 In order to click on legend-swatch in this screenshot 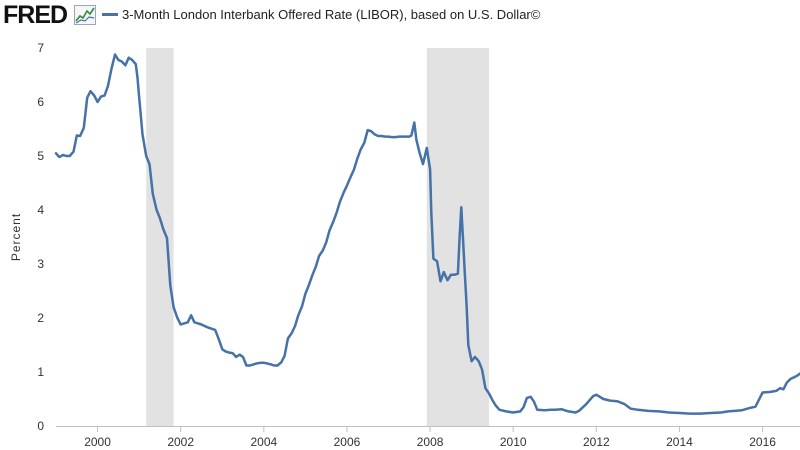, I will do `click(110, 15)`.